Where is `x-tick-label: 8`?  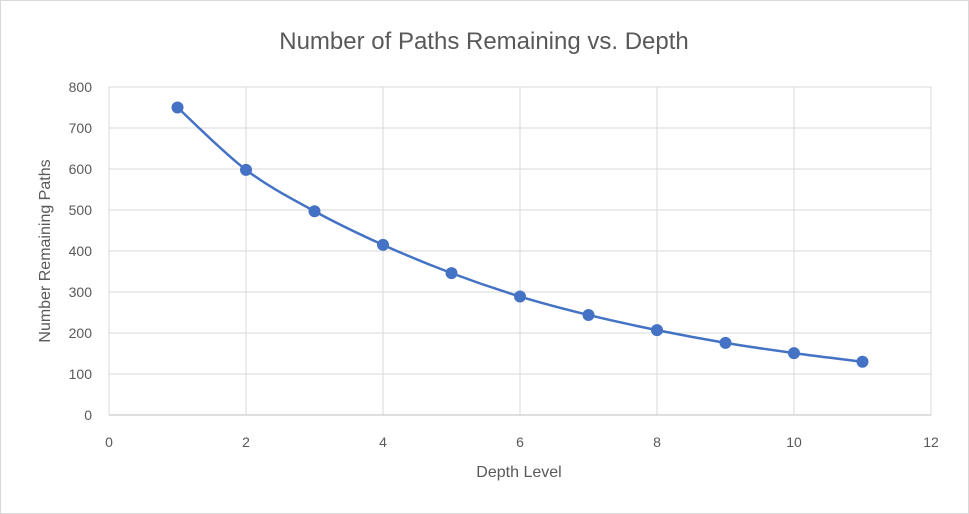 x-tick-label: 8 is located at coordinates (657, 442).